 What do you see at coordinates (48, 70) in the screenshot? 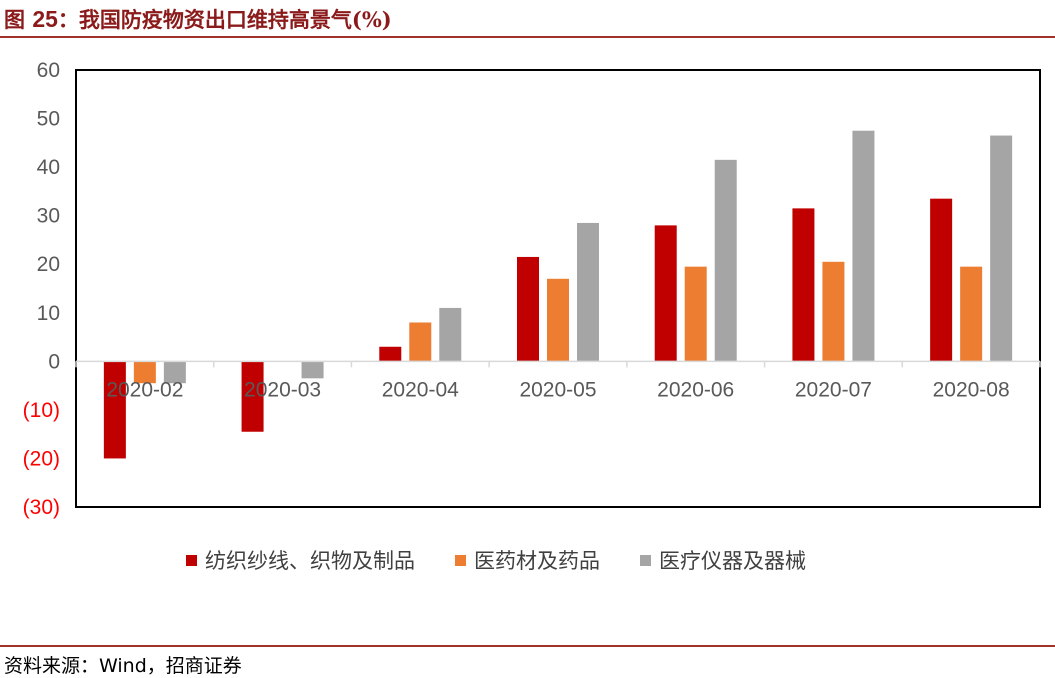
I see `y-tick-label: 60` at bounding box center [48, 70].